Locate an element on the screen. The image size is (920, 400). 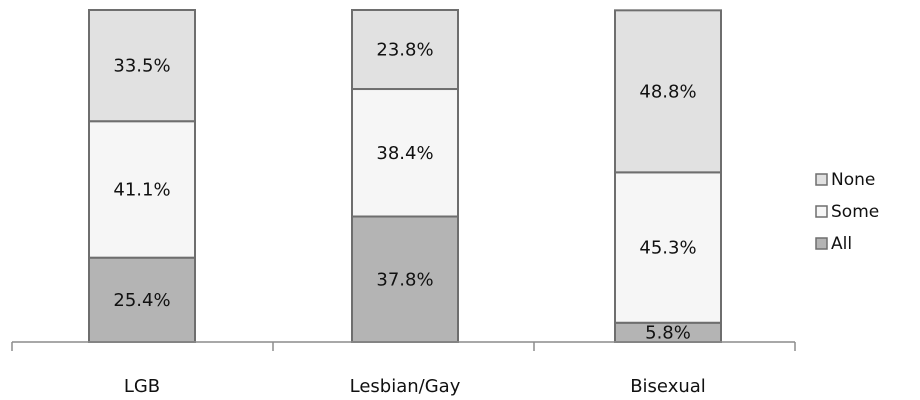
legend-label-all: All is located at coordinates (841, 244).